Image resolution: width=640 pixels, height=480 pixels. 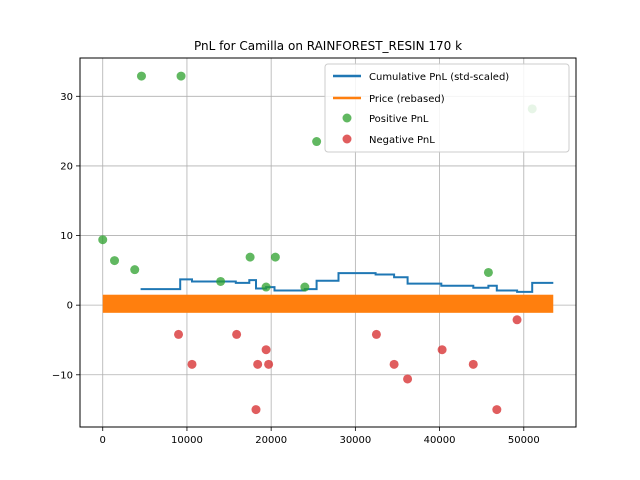 What do you see at coordinates (347, 139) in the screenshot?
I see `legend-swatch-negative` at bounding box center [347, 139].